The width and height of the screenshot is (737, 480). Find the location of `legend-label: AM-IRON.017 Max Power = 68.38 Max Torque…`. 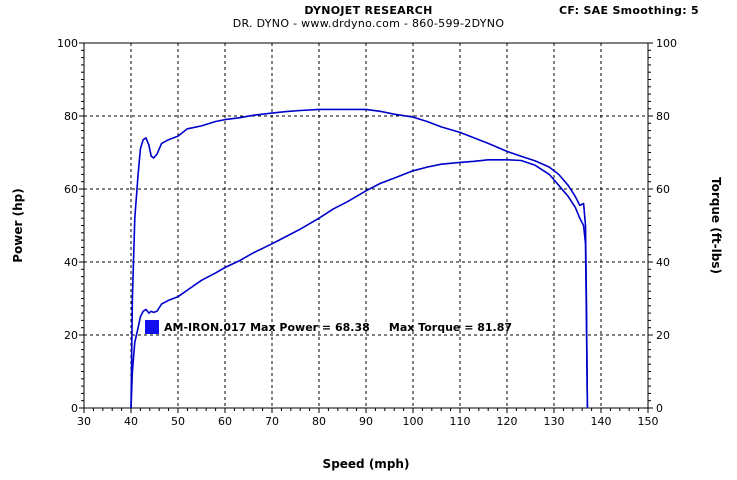

legend-label: AM-IRON.017 Max Power = 68.38 Max Torque… is located at coordinates (338, 327).